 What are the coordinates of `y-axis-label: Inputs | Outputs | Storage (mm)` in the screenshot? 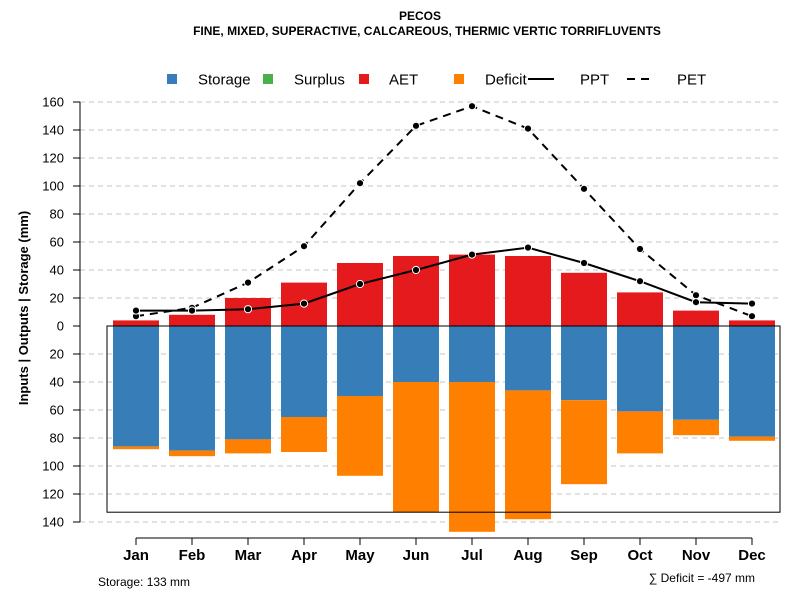 It's located at (23, 308).